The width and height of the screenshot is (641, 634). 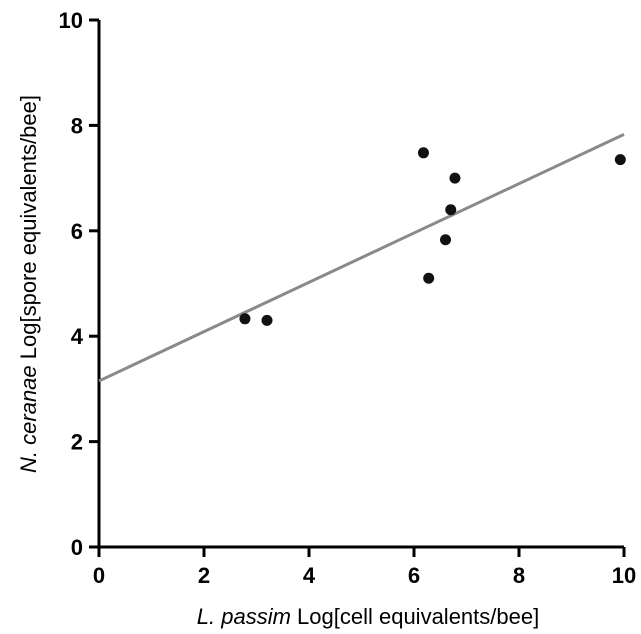 I want to click on y-tick-label: 4, so click(x=77, y=336).